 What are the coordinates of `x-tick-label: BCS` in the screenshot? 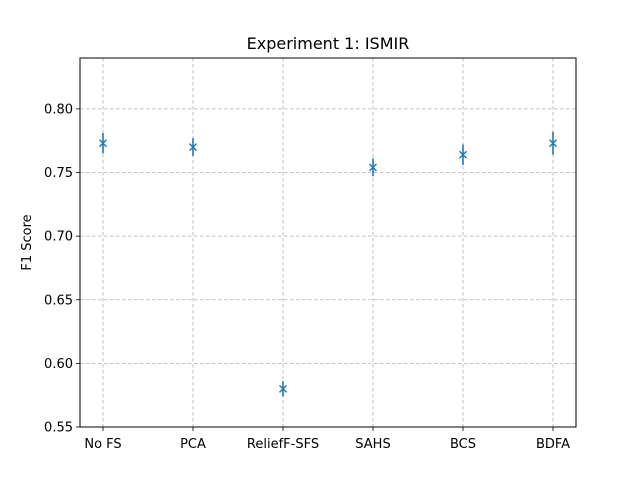 It's located at (463, 444).